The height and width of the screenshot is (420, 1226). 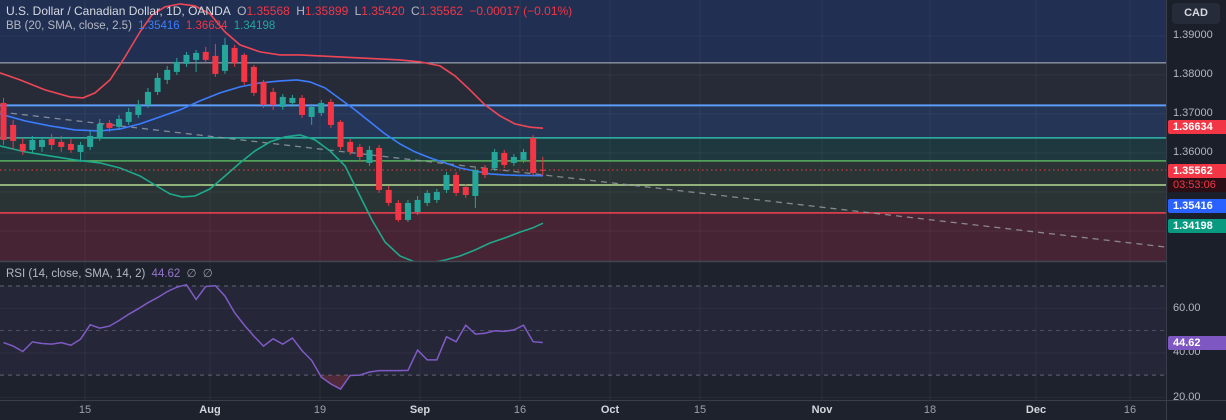 What do you see at coordinates (76, 274) in the screenshot?
I see `rsi-label: RSI (14, close, SMA, 14, 2)` at bounding box center [76, 274].